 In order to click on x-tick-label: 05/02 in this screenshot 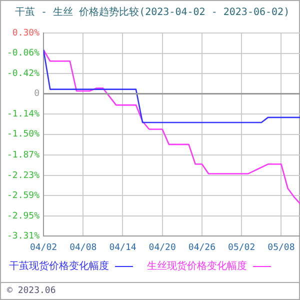, I will do `click(242, 247)`.